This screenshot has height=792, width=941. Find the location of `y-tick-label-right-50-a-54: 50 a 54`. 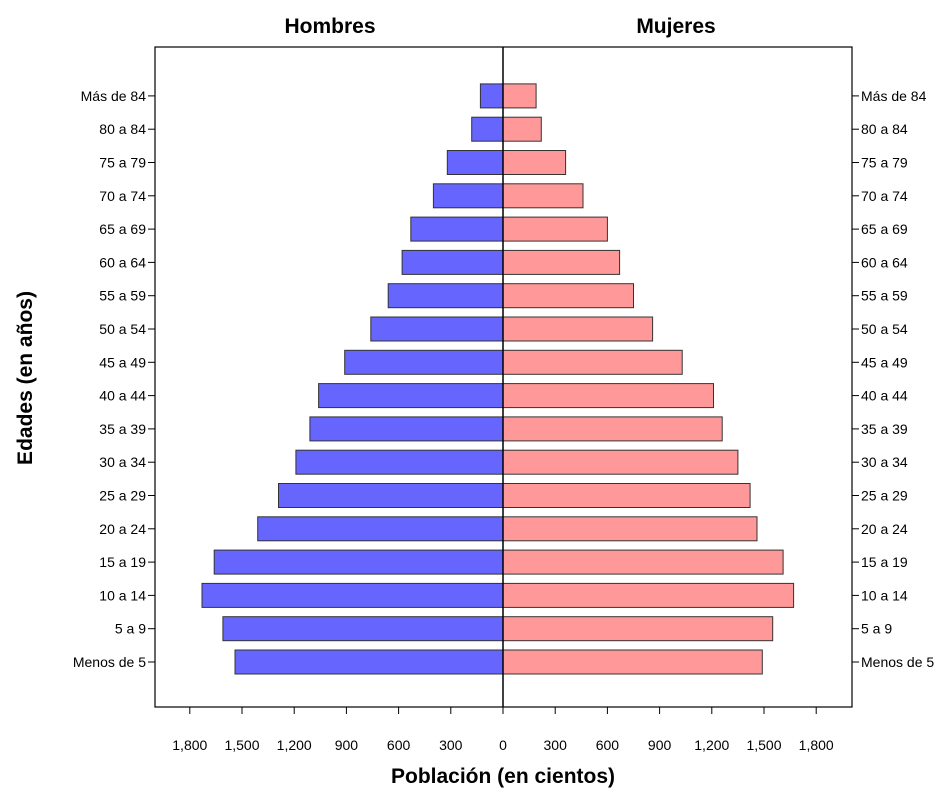

y-tick-label-right-50-a-54: 50 a 54 is located at coordinates (884, 329).